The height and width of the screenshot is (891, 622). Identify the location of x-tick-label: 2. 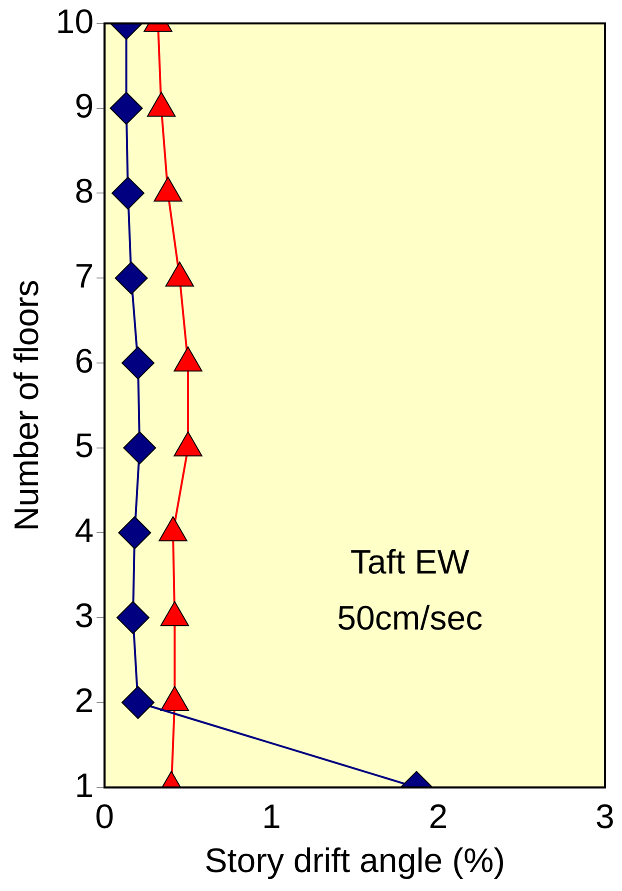
(438, 817).